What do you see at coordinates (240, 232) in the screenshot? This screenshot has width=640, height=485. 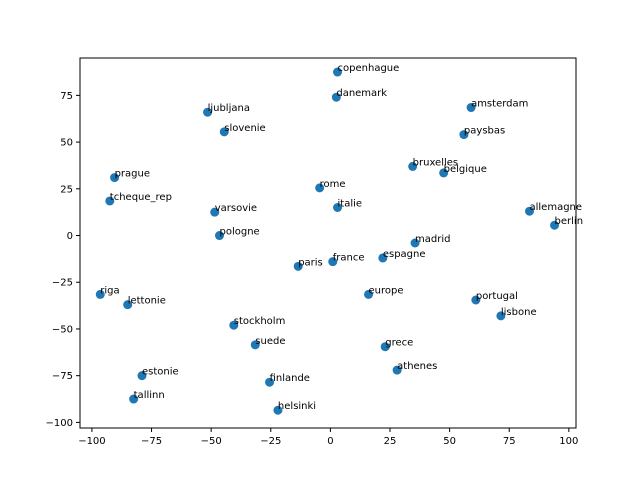 I see `point-label: pologne` at bounding box center [240, 232].